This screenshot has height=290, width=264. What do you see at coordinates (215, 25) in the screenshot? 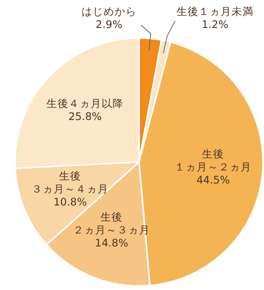
I see `data-label: 1.2%` at bounding box center [215, 25].